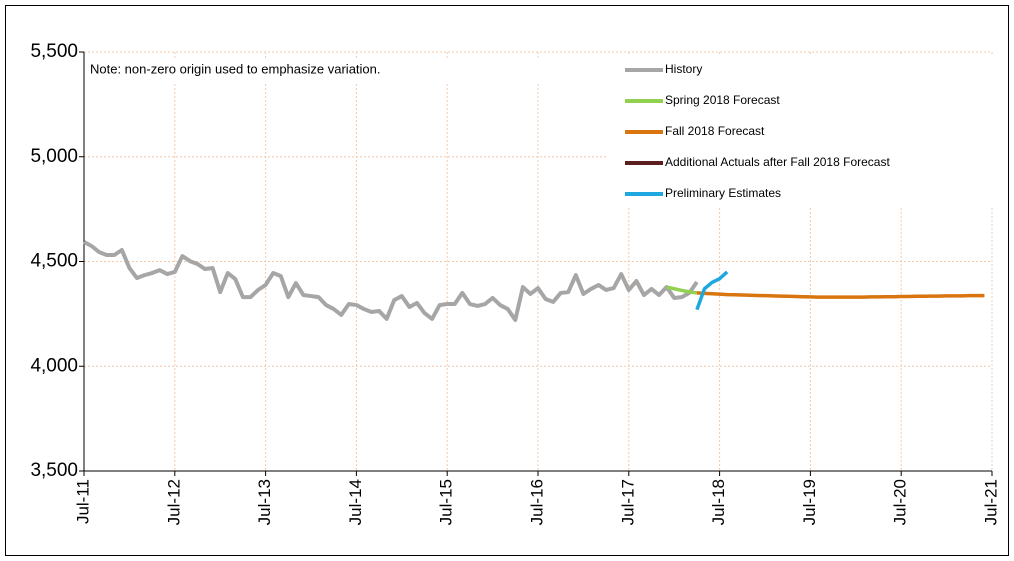 The image size is (1014, 561). Describe the element at coordinates (82, 501) in the screenshot. I see `x-tick-label: Jul-11` at that location.